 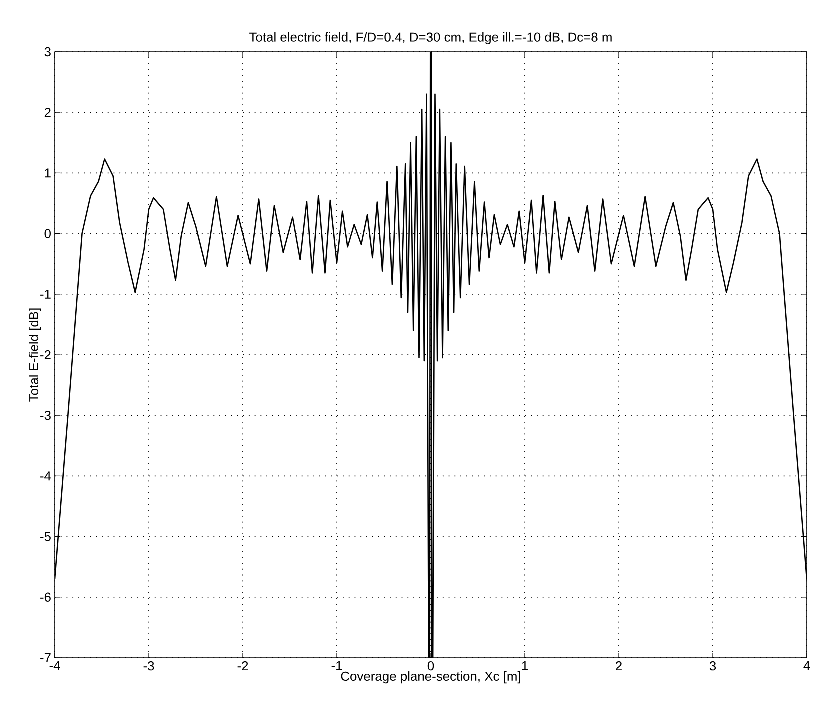 What do you see at coordinates (47, 233) in the screenshot?
I see `y-tick-label: 0` at bounding box center [47, 233].